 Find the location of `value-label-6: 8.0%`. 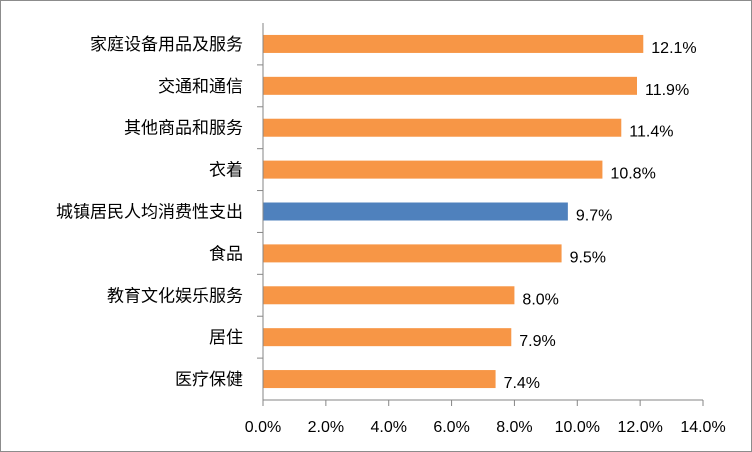

value-label-6: 8.0% is located at coordinates (540, 299).